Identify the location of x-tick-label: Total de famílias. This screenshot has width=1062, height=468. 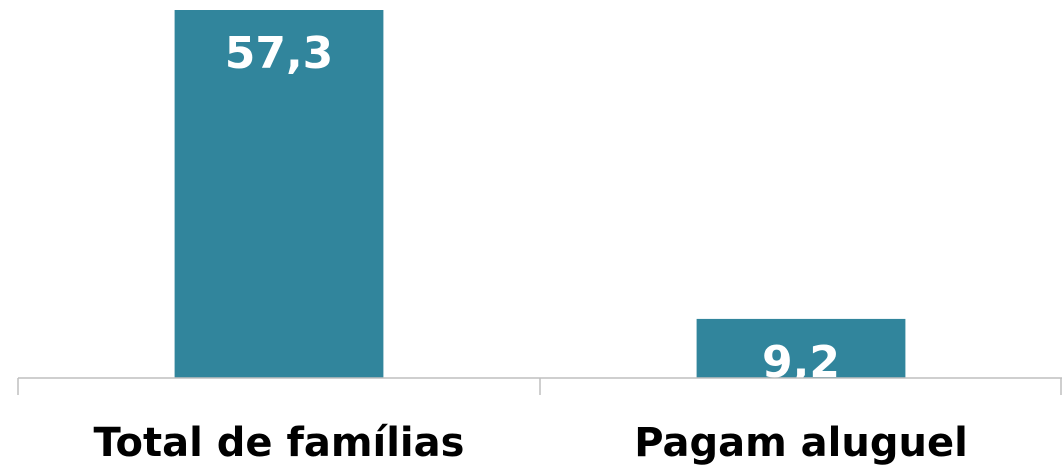
(279, 443).